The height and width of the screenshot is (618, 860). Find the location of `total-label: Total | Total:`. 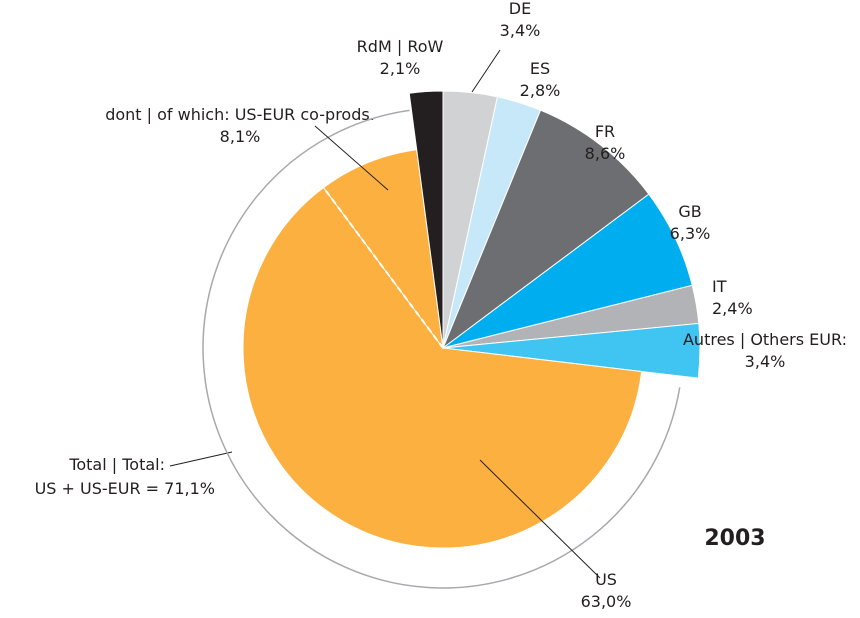

total-label: Total | Total: is located at coordinates (116, 464).